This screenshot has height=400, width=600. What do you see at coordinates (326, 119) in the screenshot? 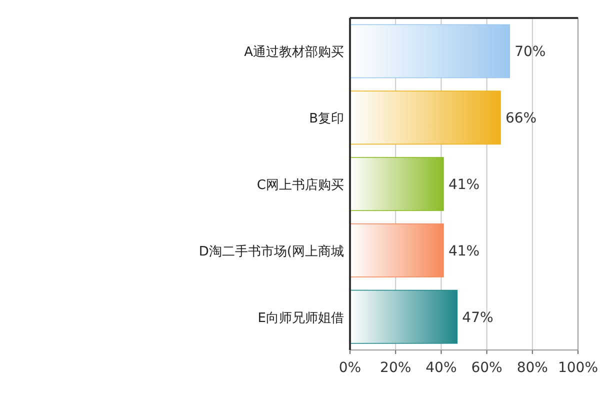
I see `y-tick-label: B复印` at bounding box center [326, 119].